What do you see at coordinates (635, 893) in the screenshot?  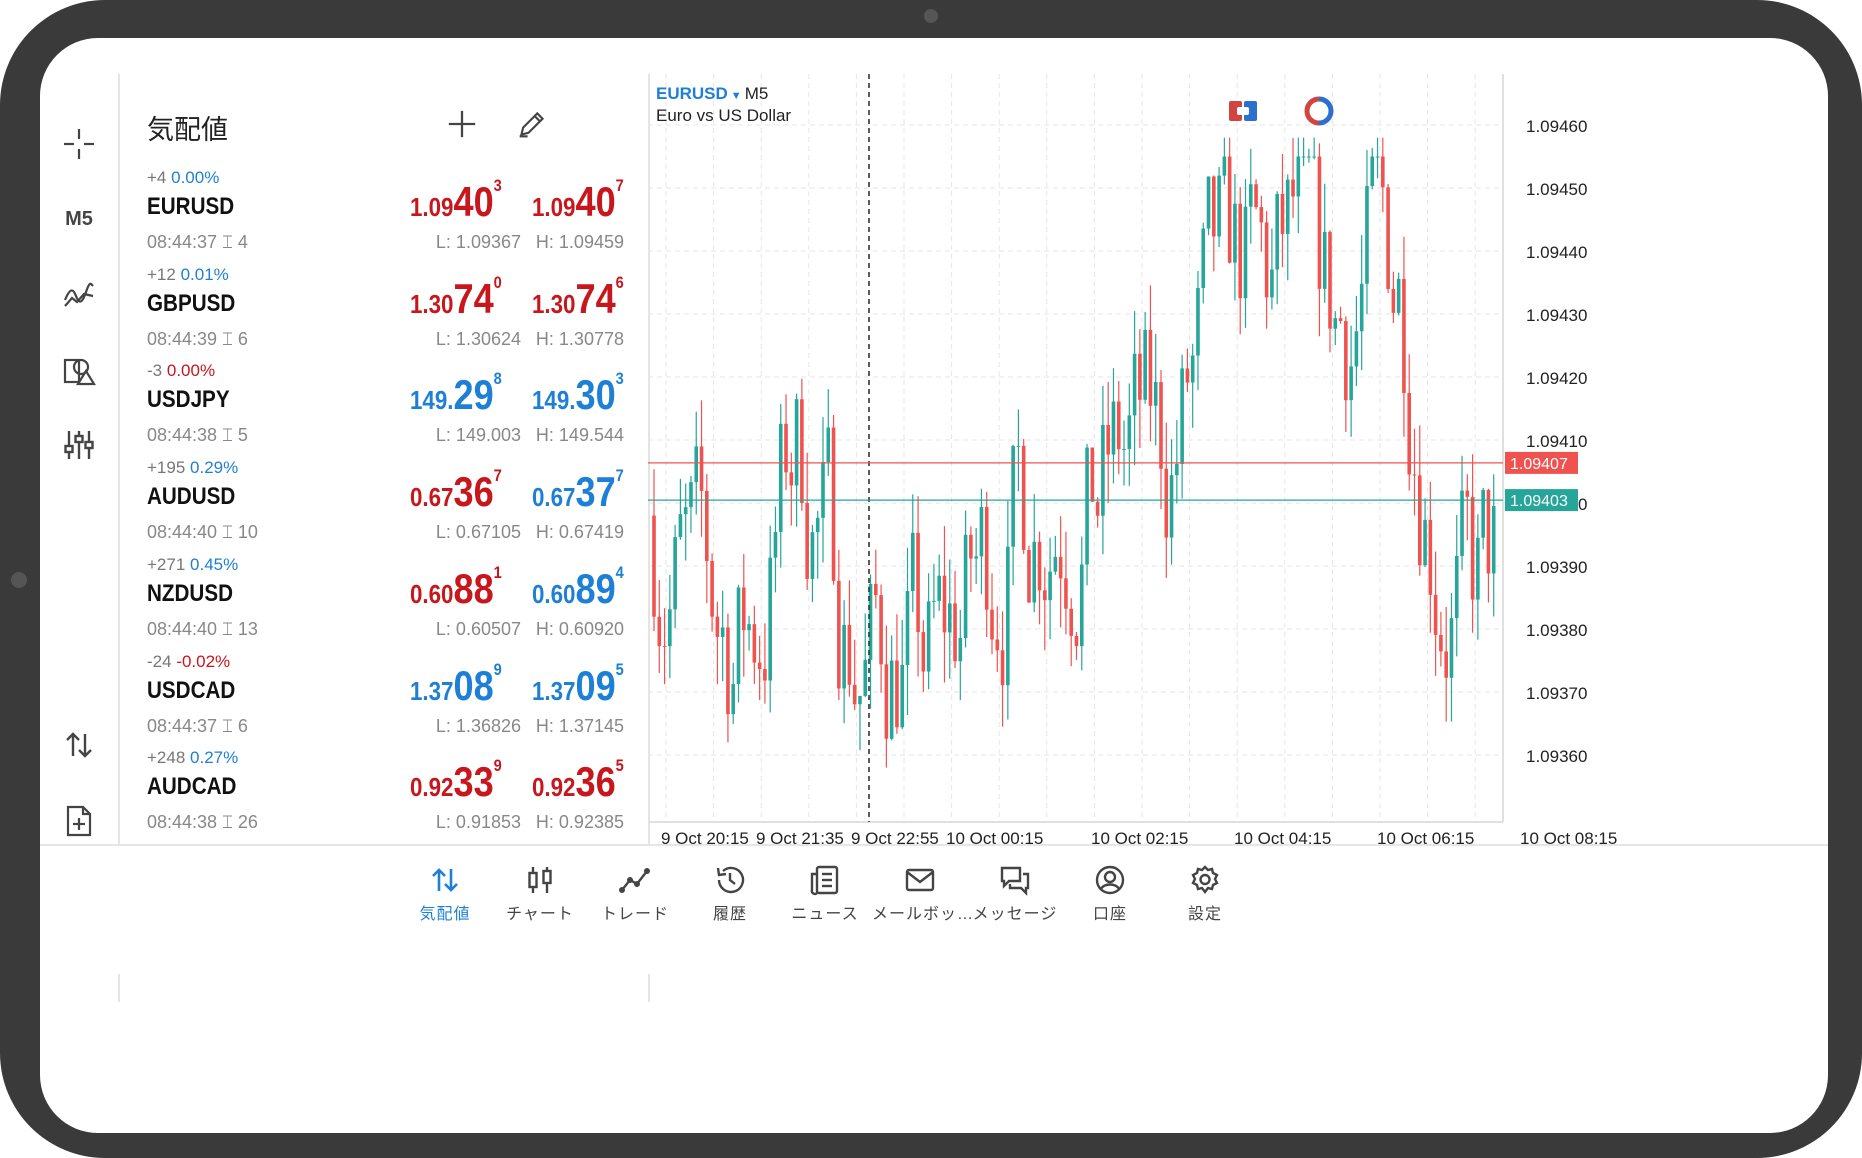 I see `nav-item-trade: トレード` at bounding box center [635, 893].